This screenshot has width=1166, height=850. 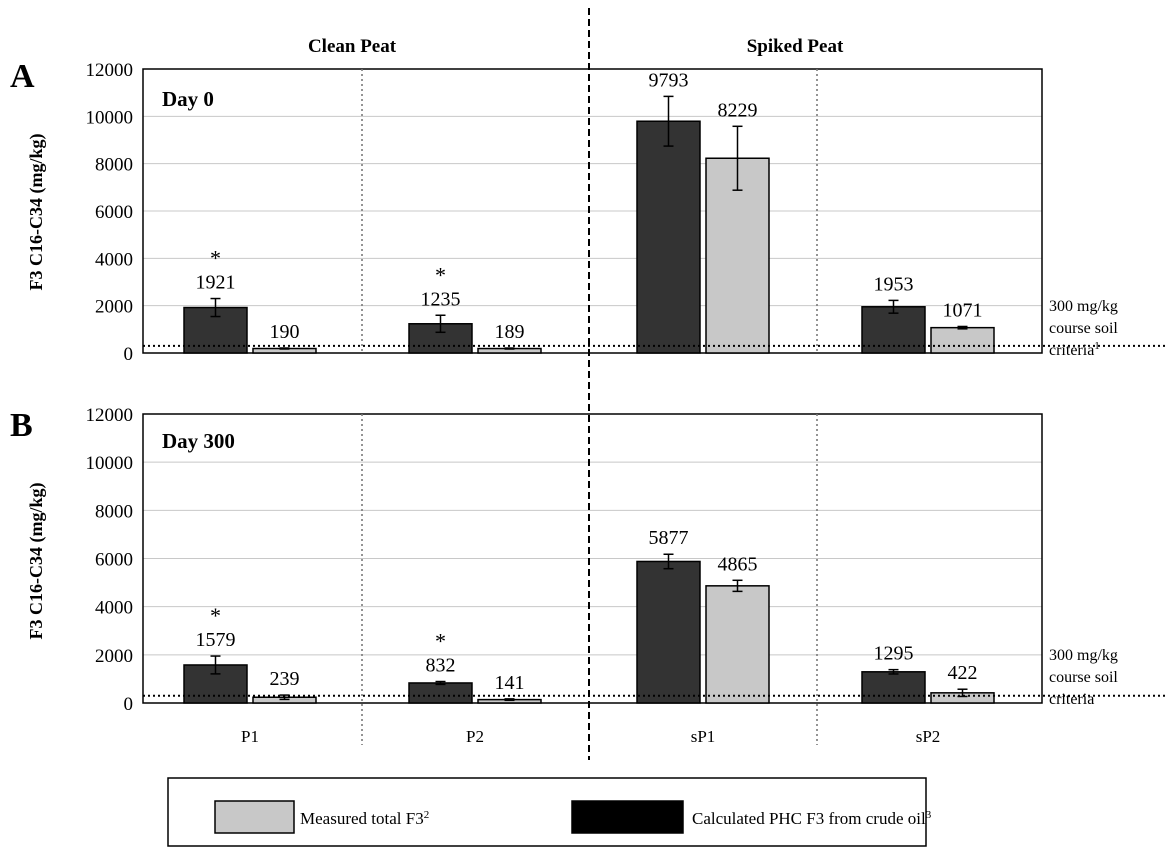 I want to click on criteria-a-line3: criteria1, so click(x=1074, y=349).